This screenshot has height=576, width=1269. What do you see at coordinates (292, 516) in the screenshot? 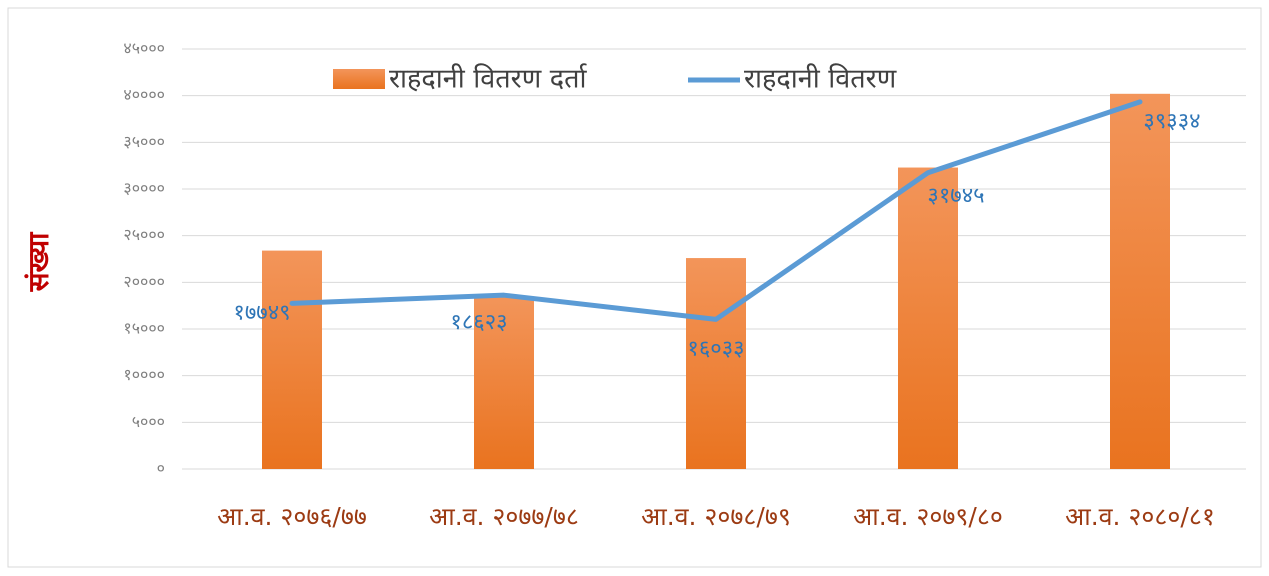
I see `x-tick-label: आ.व. २०७६/७७` at bounding box center [292, 516].